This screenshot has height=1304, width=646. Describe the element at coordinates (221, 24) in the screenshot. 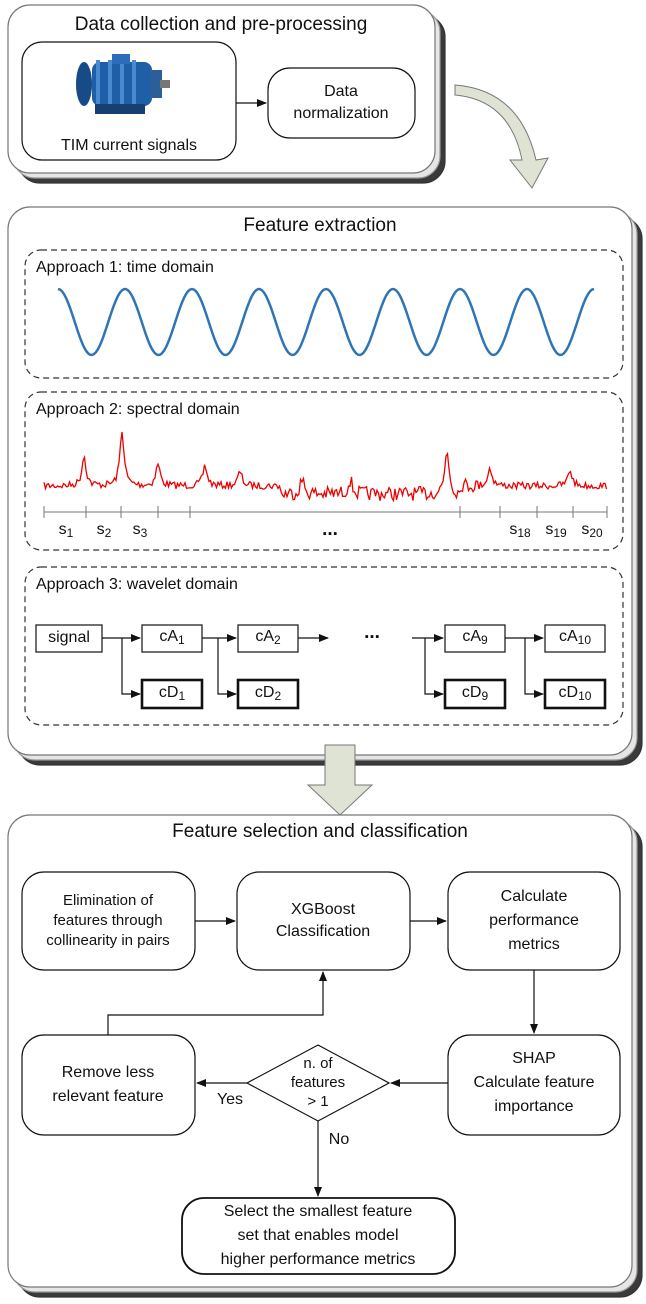

I see `panel-title: Data collection and pre-processing` at that location.